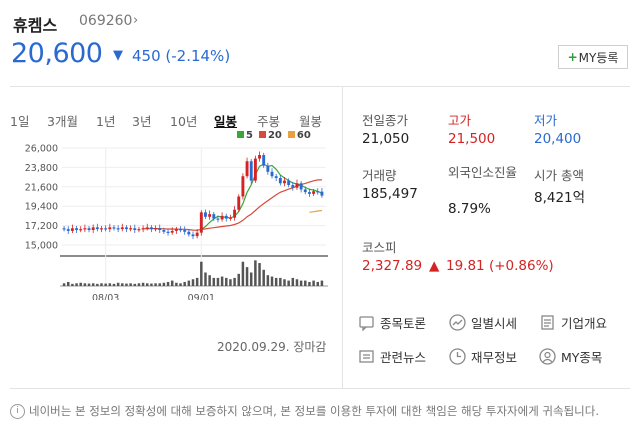 The height and width of the screenshot is (429, 634). I want to click on divider, so click(342, 237).